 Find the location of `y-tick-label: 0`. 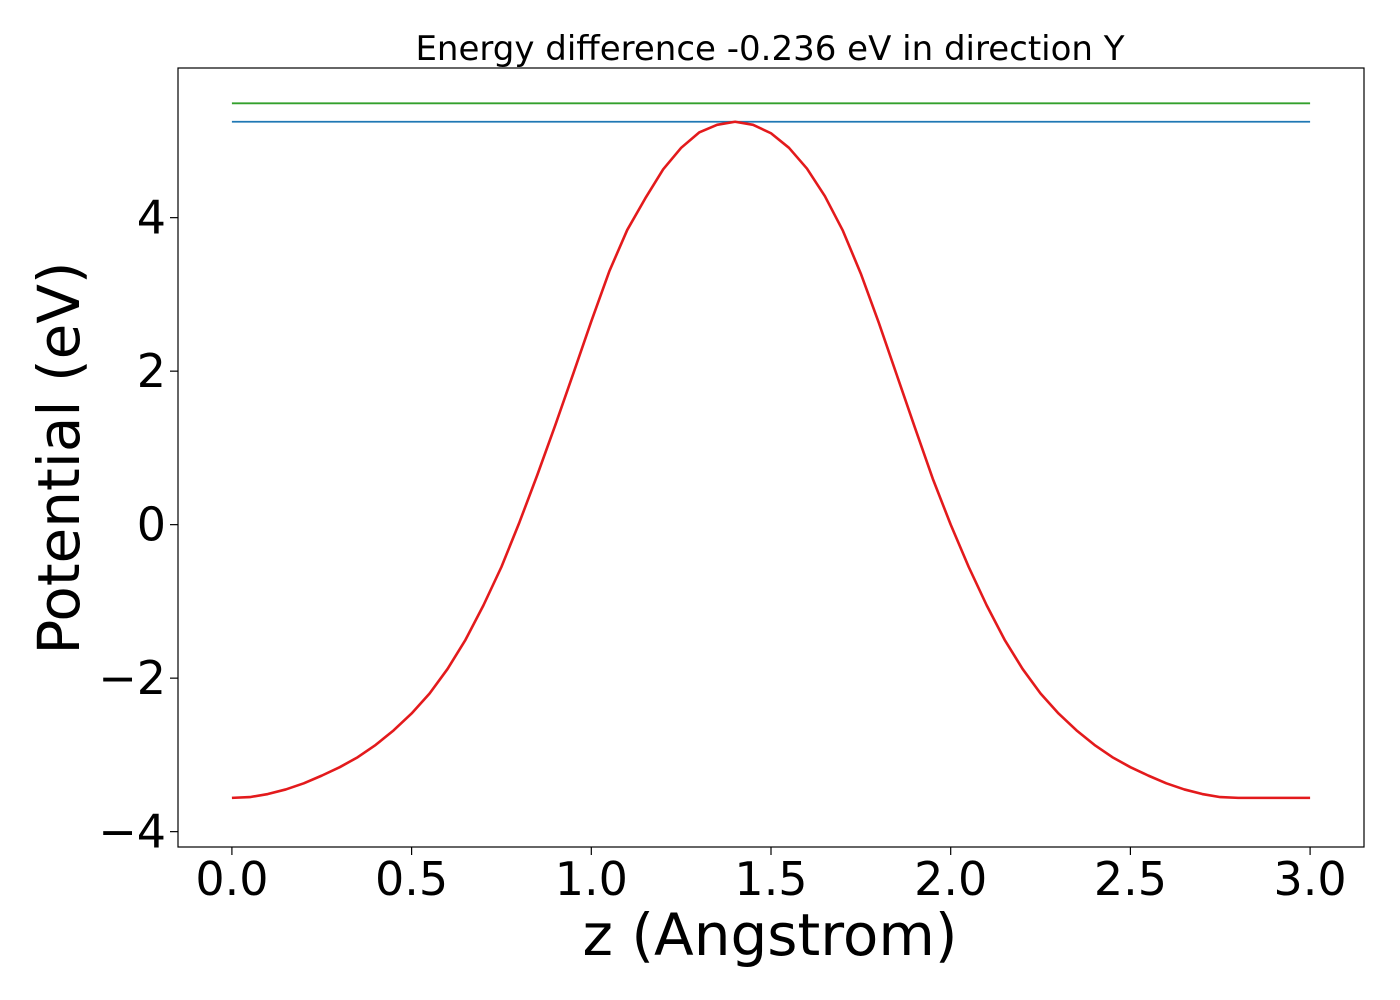

y-tick-label: 0 is located at coordinates (151, 525).